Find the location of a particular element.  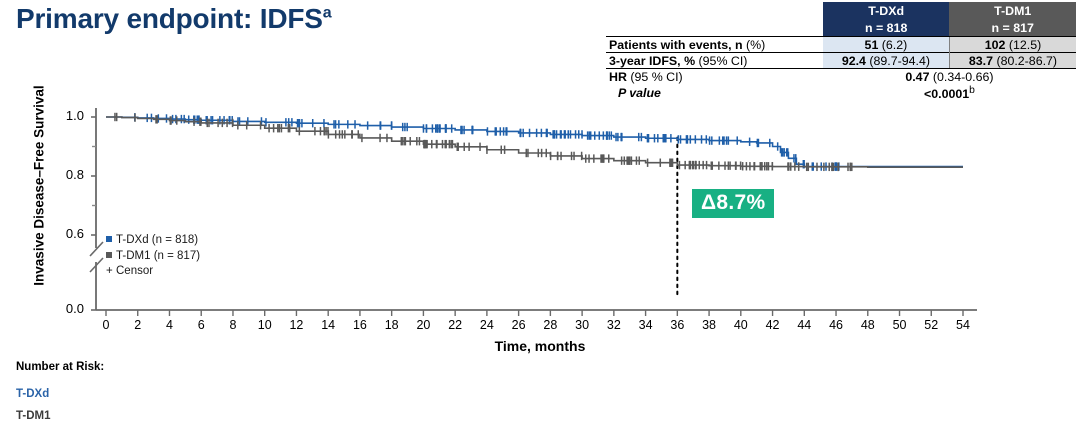

row-label-pvalue-rest: value is located at coordinates (643, 92).